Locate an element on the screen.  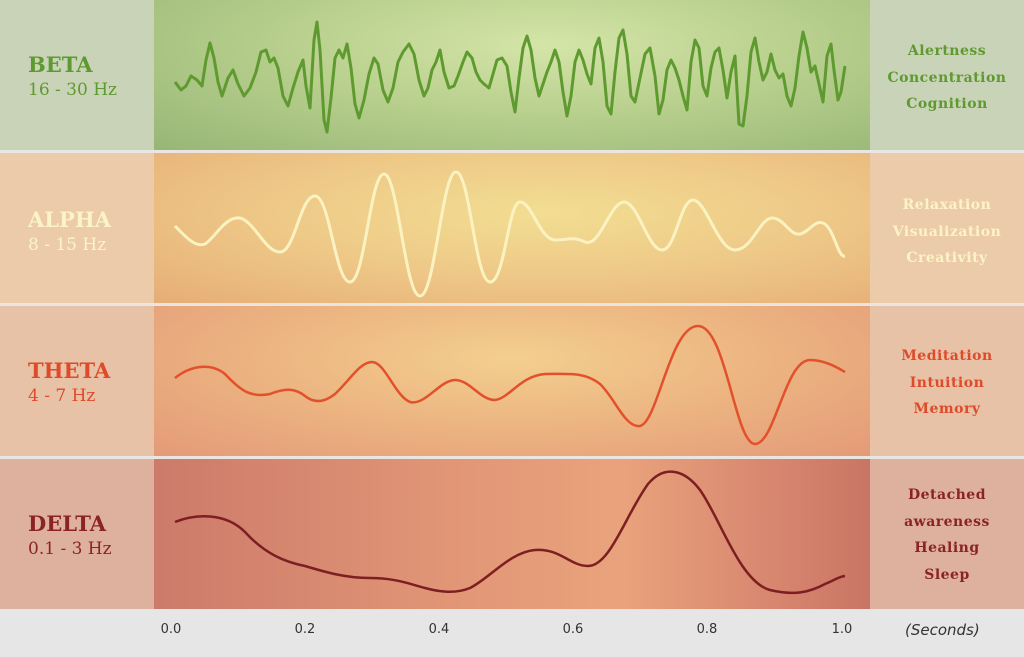
delta-effects: Detached awareness Healing Sleep is located at coordinates (947, 535).